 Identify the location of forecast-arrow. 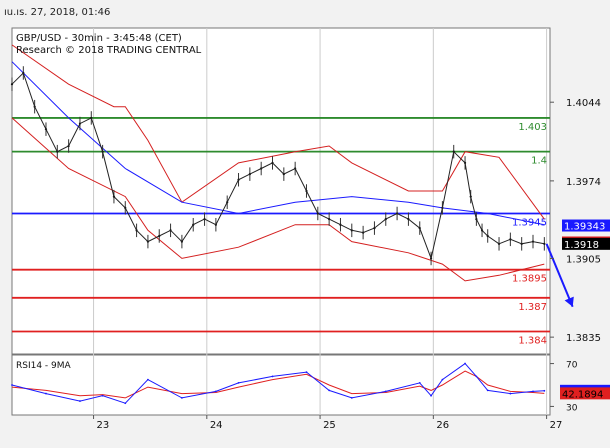
(559, 275).